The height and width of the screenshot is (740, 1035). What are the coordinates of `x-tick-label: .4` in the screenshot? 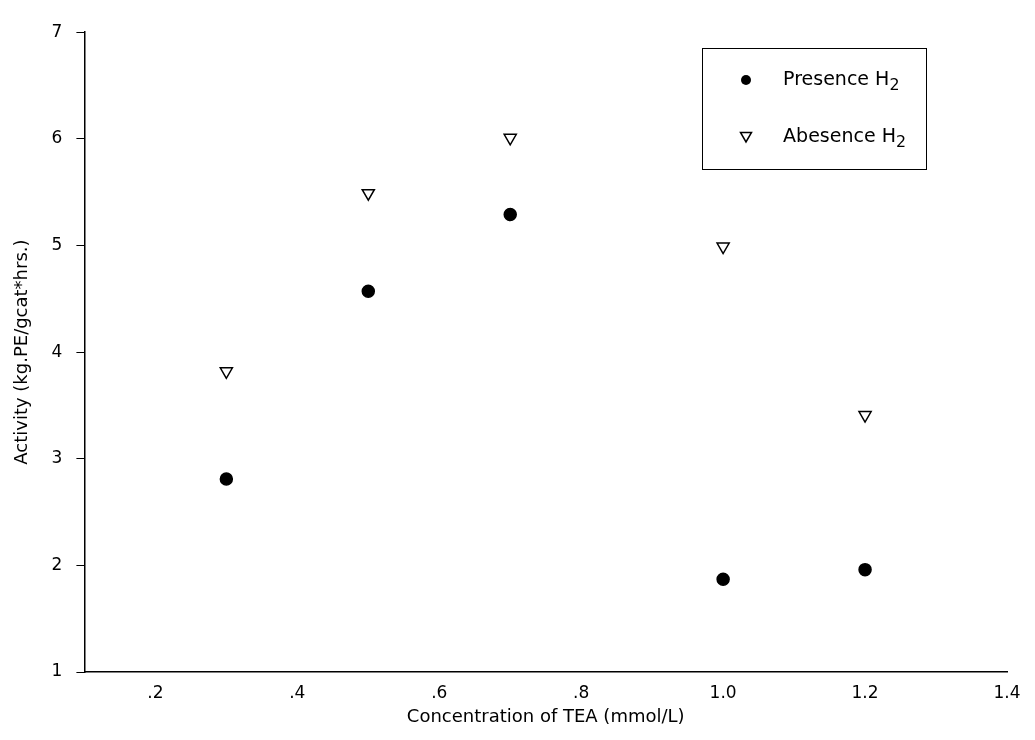 It's located at (297, 691).